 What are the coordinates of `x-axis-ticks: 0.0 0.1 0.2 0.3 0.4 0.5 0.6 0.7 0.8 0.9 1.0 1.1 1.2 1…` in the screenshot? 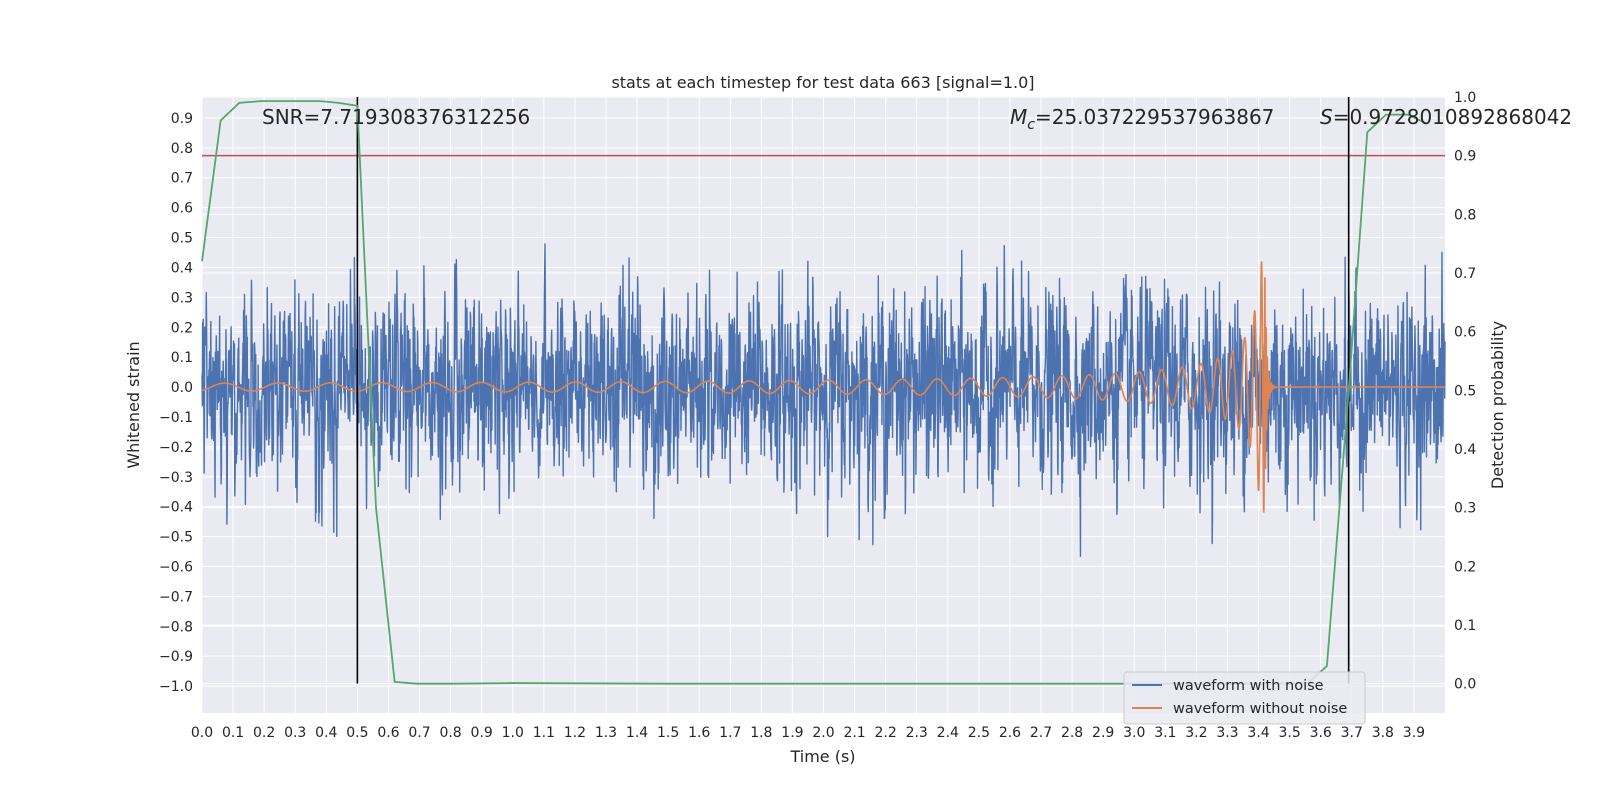 It's located at (808, 733).